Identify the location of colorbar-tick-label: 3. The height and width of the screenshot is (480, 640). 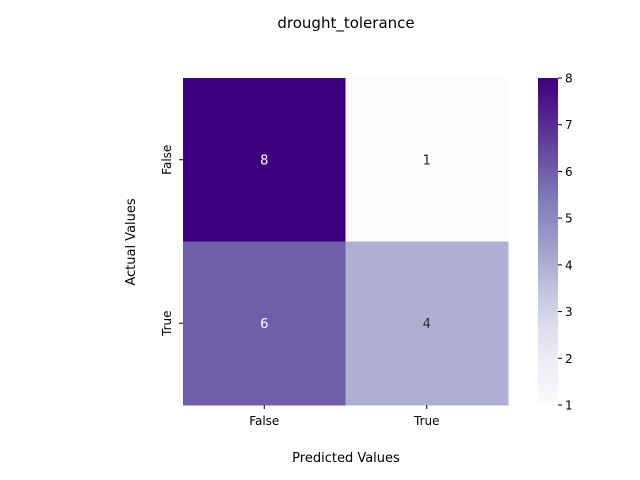
(569, 312).